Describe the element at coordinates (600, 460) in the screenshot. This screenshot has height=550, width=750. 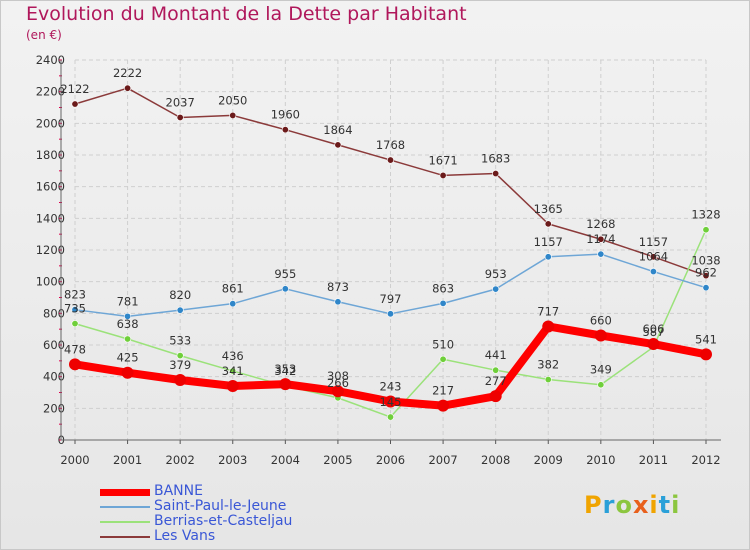
I see `x-tick-label: 2010` at that location.